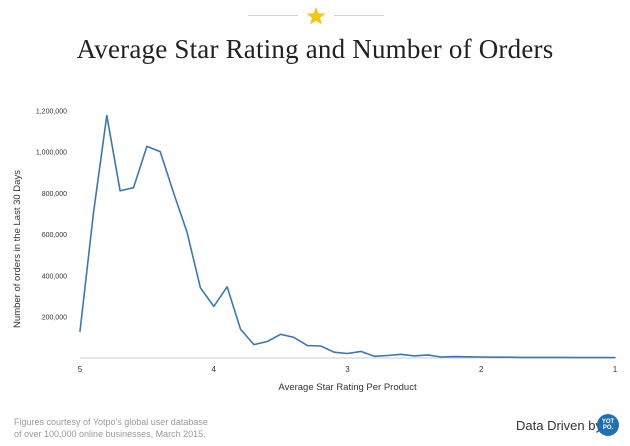 The width and height of the screenshot is (630, 446). What do you see at coordinates (347, 369) in the screenshot?
I see `x-tick-label: 3` at bounding box center [347, 369].